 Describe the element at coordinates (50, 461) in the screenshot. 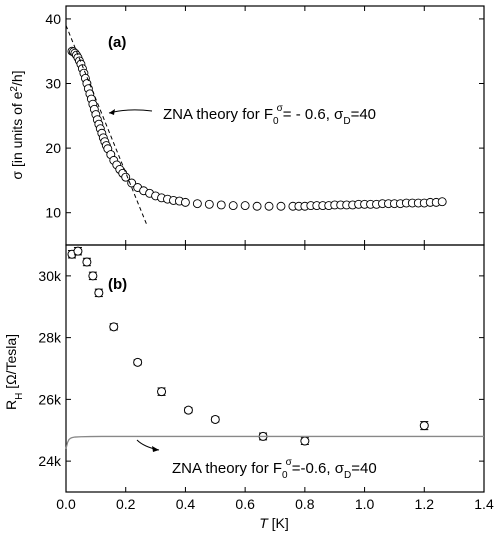

I see `panel-b-ytick-label: 24k` at that location.